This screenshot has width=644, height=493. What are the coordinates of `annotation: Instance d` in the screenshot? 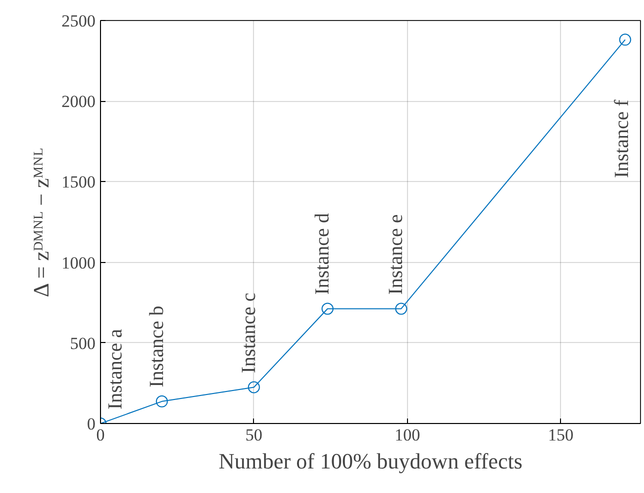 It's located at (323, 254).